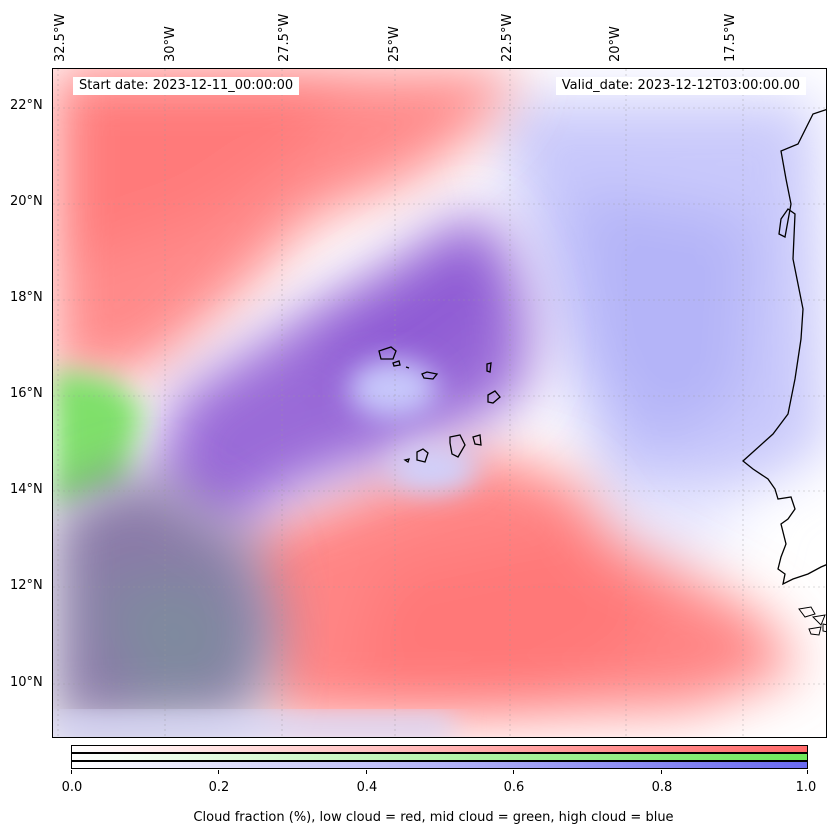  I want to click on lon-label-30w: 30°W, so click(170, 44).